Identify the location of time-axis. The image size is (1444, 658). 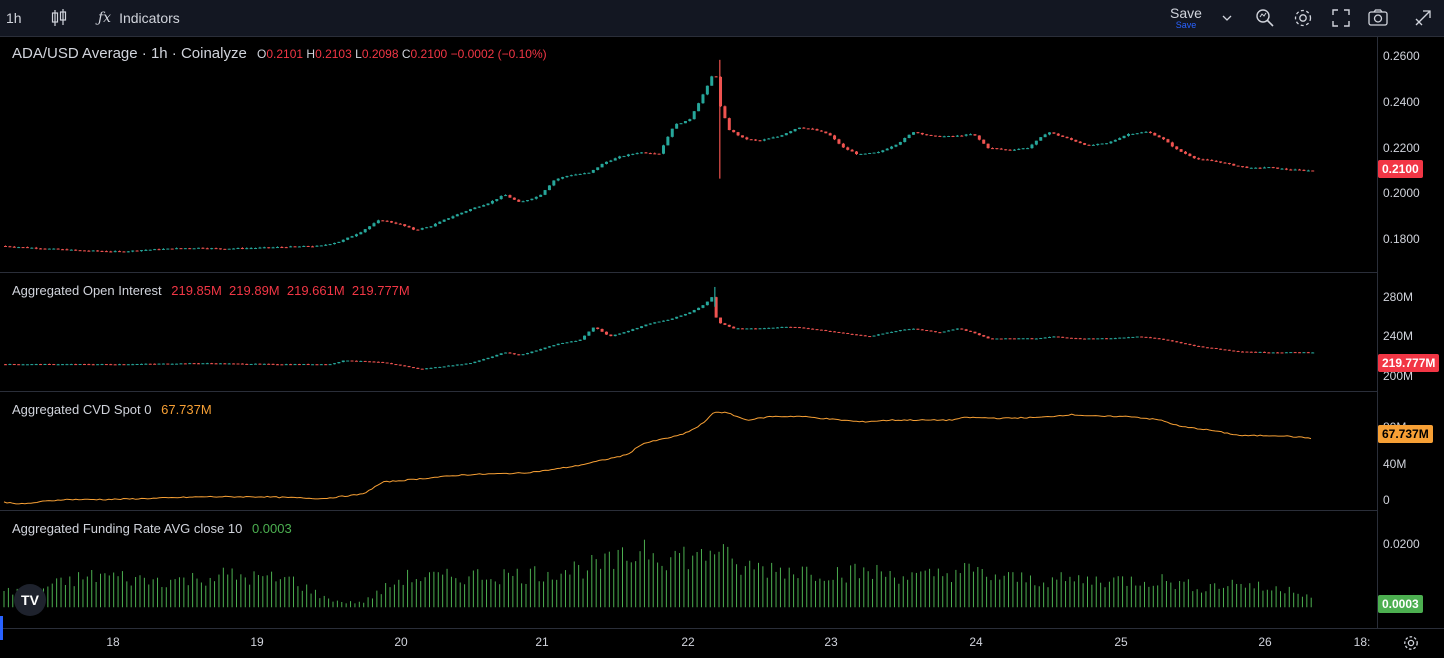
(722, 643).